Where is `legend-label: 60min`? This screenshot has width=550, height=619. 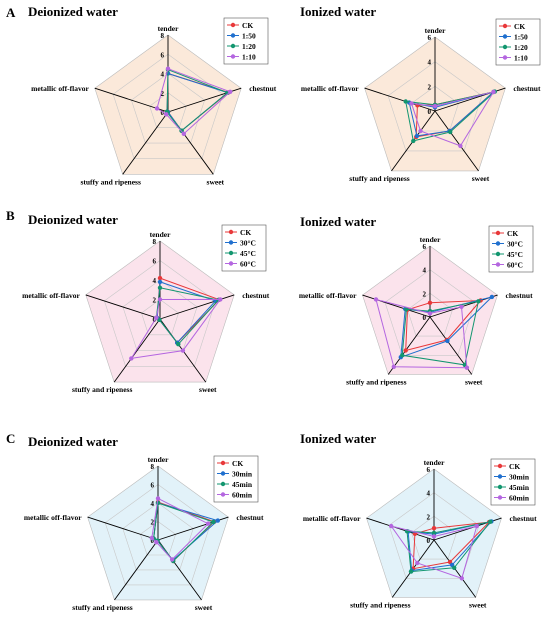 legend-label: 60min is located at coordinates (519, 497).